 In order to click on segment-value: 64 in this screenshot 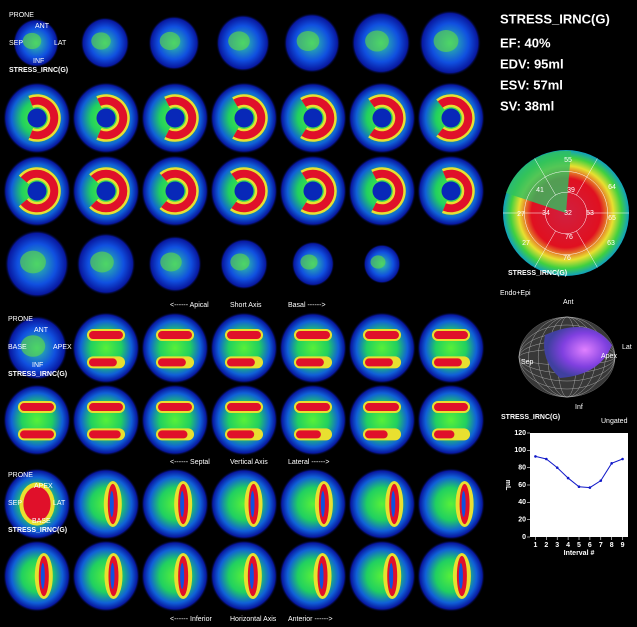, I will do `click(612, 187)`.